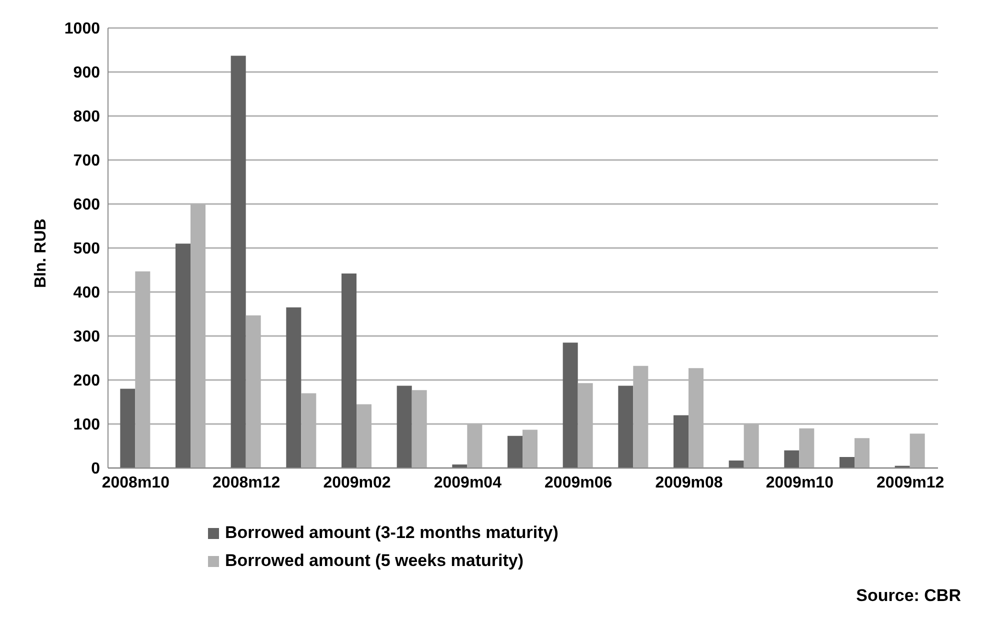 This screenshot has height=637, width=981. What do you see at coordinates (86, 249) in the screenshot?
I see `y-tick-label: 500` at bounding box center [86, 249].